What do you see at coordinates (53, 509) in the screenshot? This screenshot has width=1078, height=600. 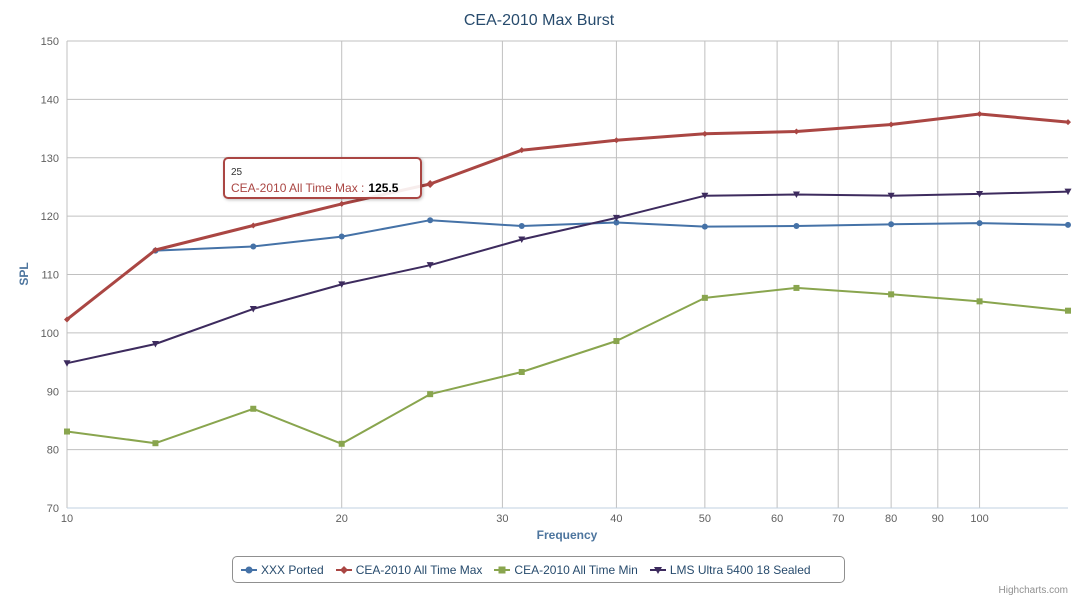 I see `y-tick-label: 70` at bounding box center [53, 509].